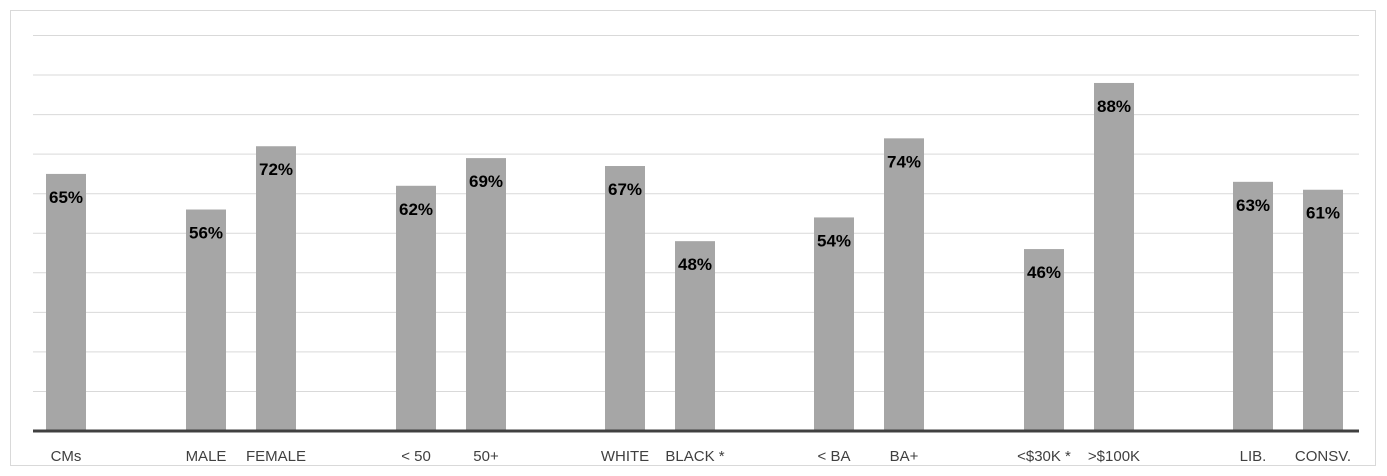 The image size is (1387, 476). I want to click on category-label: < 50, so click(416, 456).